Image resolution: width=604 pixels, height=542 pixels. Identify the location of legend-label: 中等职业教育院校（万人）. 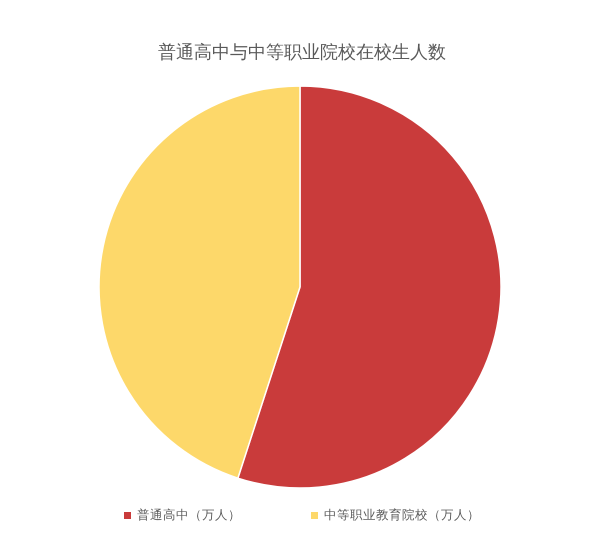
(402, 515).